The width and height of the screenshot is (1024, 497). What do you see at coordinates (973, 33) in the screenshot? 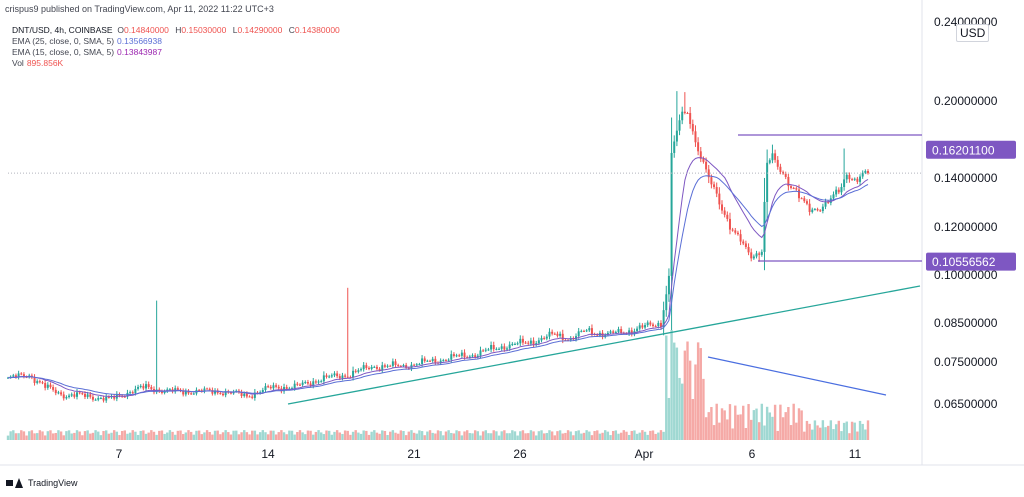
I see `currency-label: USD` at bounding box center [973, 33].